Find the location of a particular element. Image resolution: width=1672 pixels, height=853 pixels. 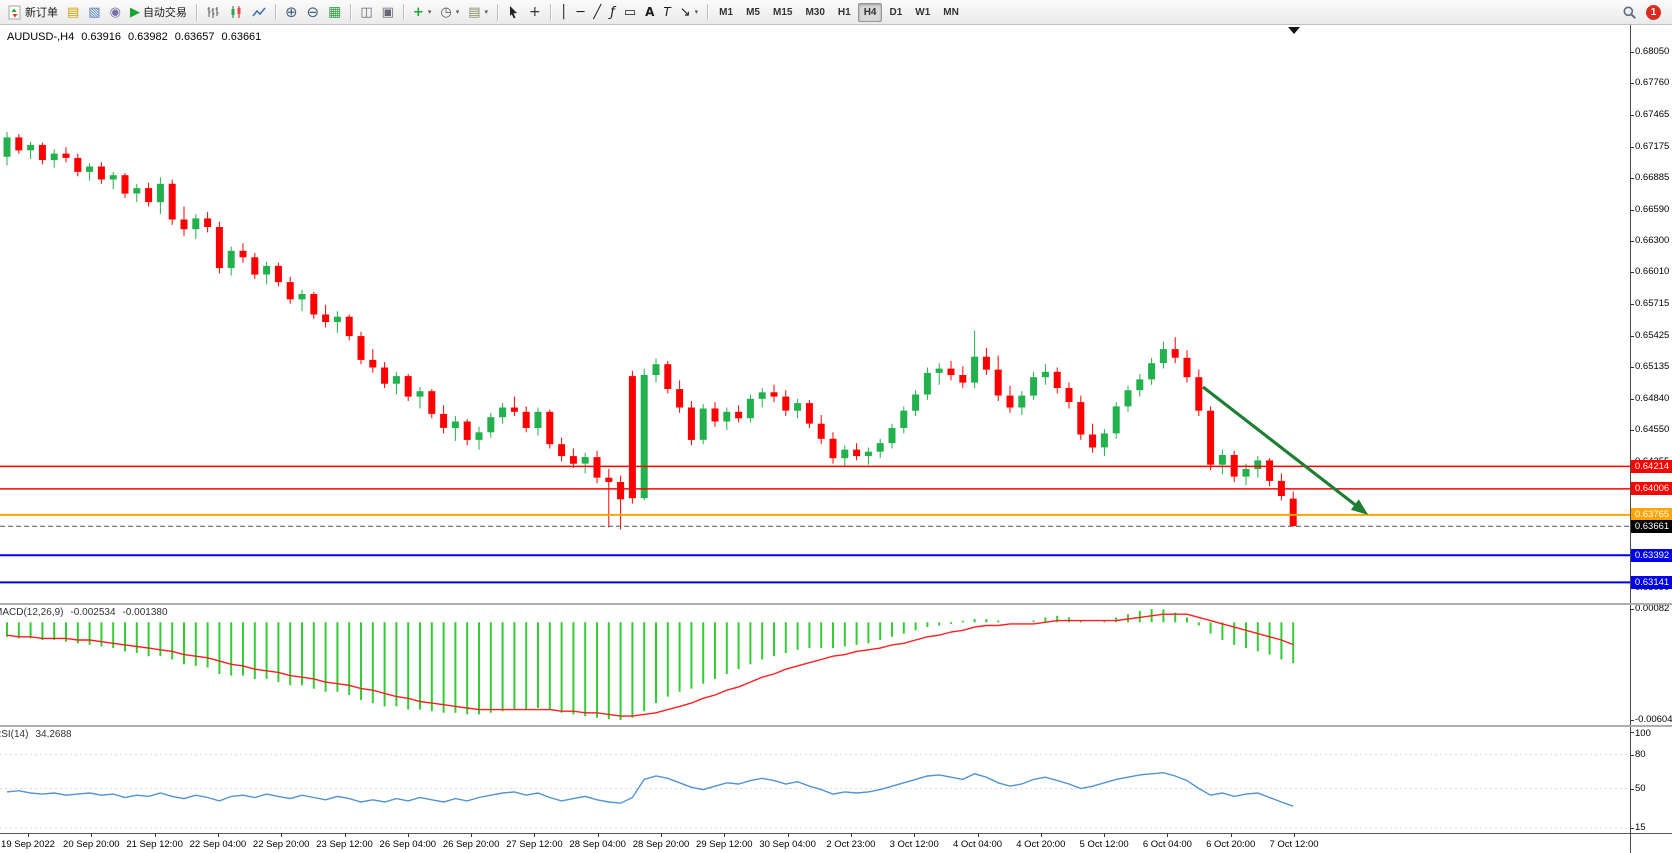

profiles-icon: ▧ is located at coordinates (94, 12).